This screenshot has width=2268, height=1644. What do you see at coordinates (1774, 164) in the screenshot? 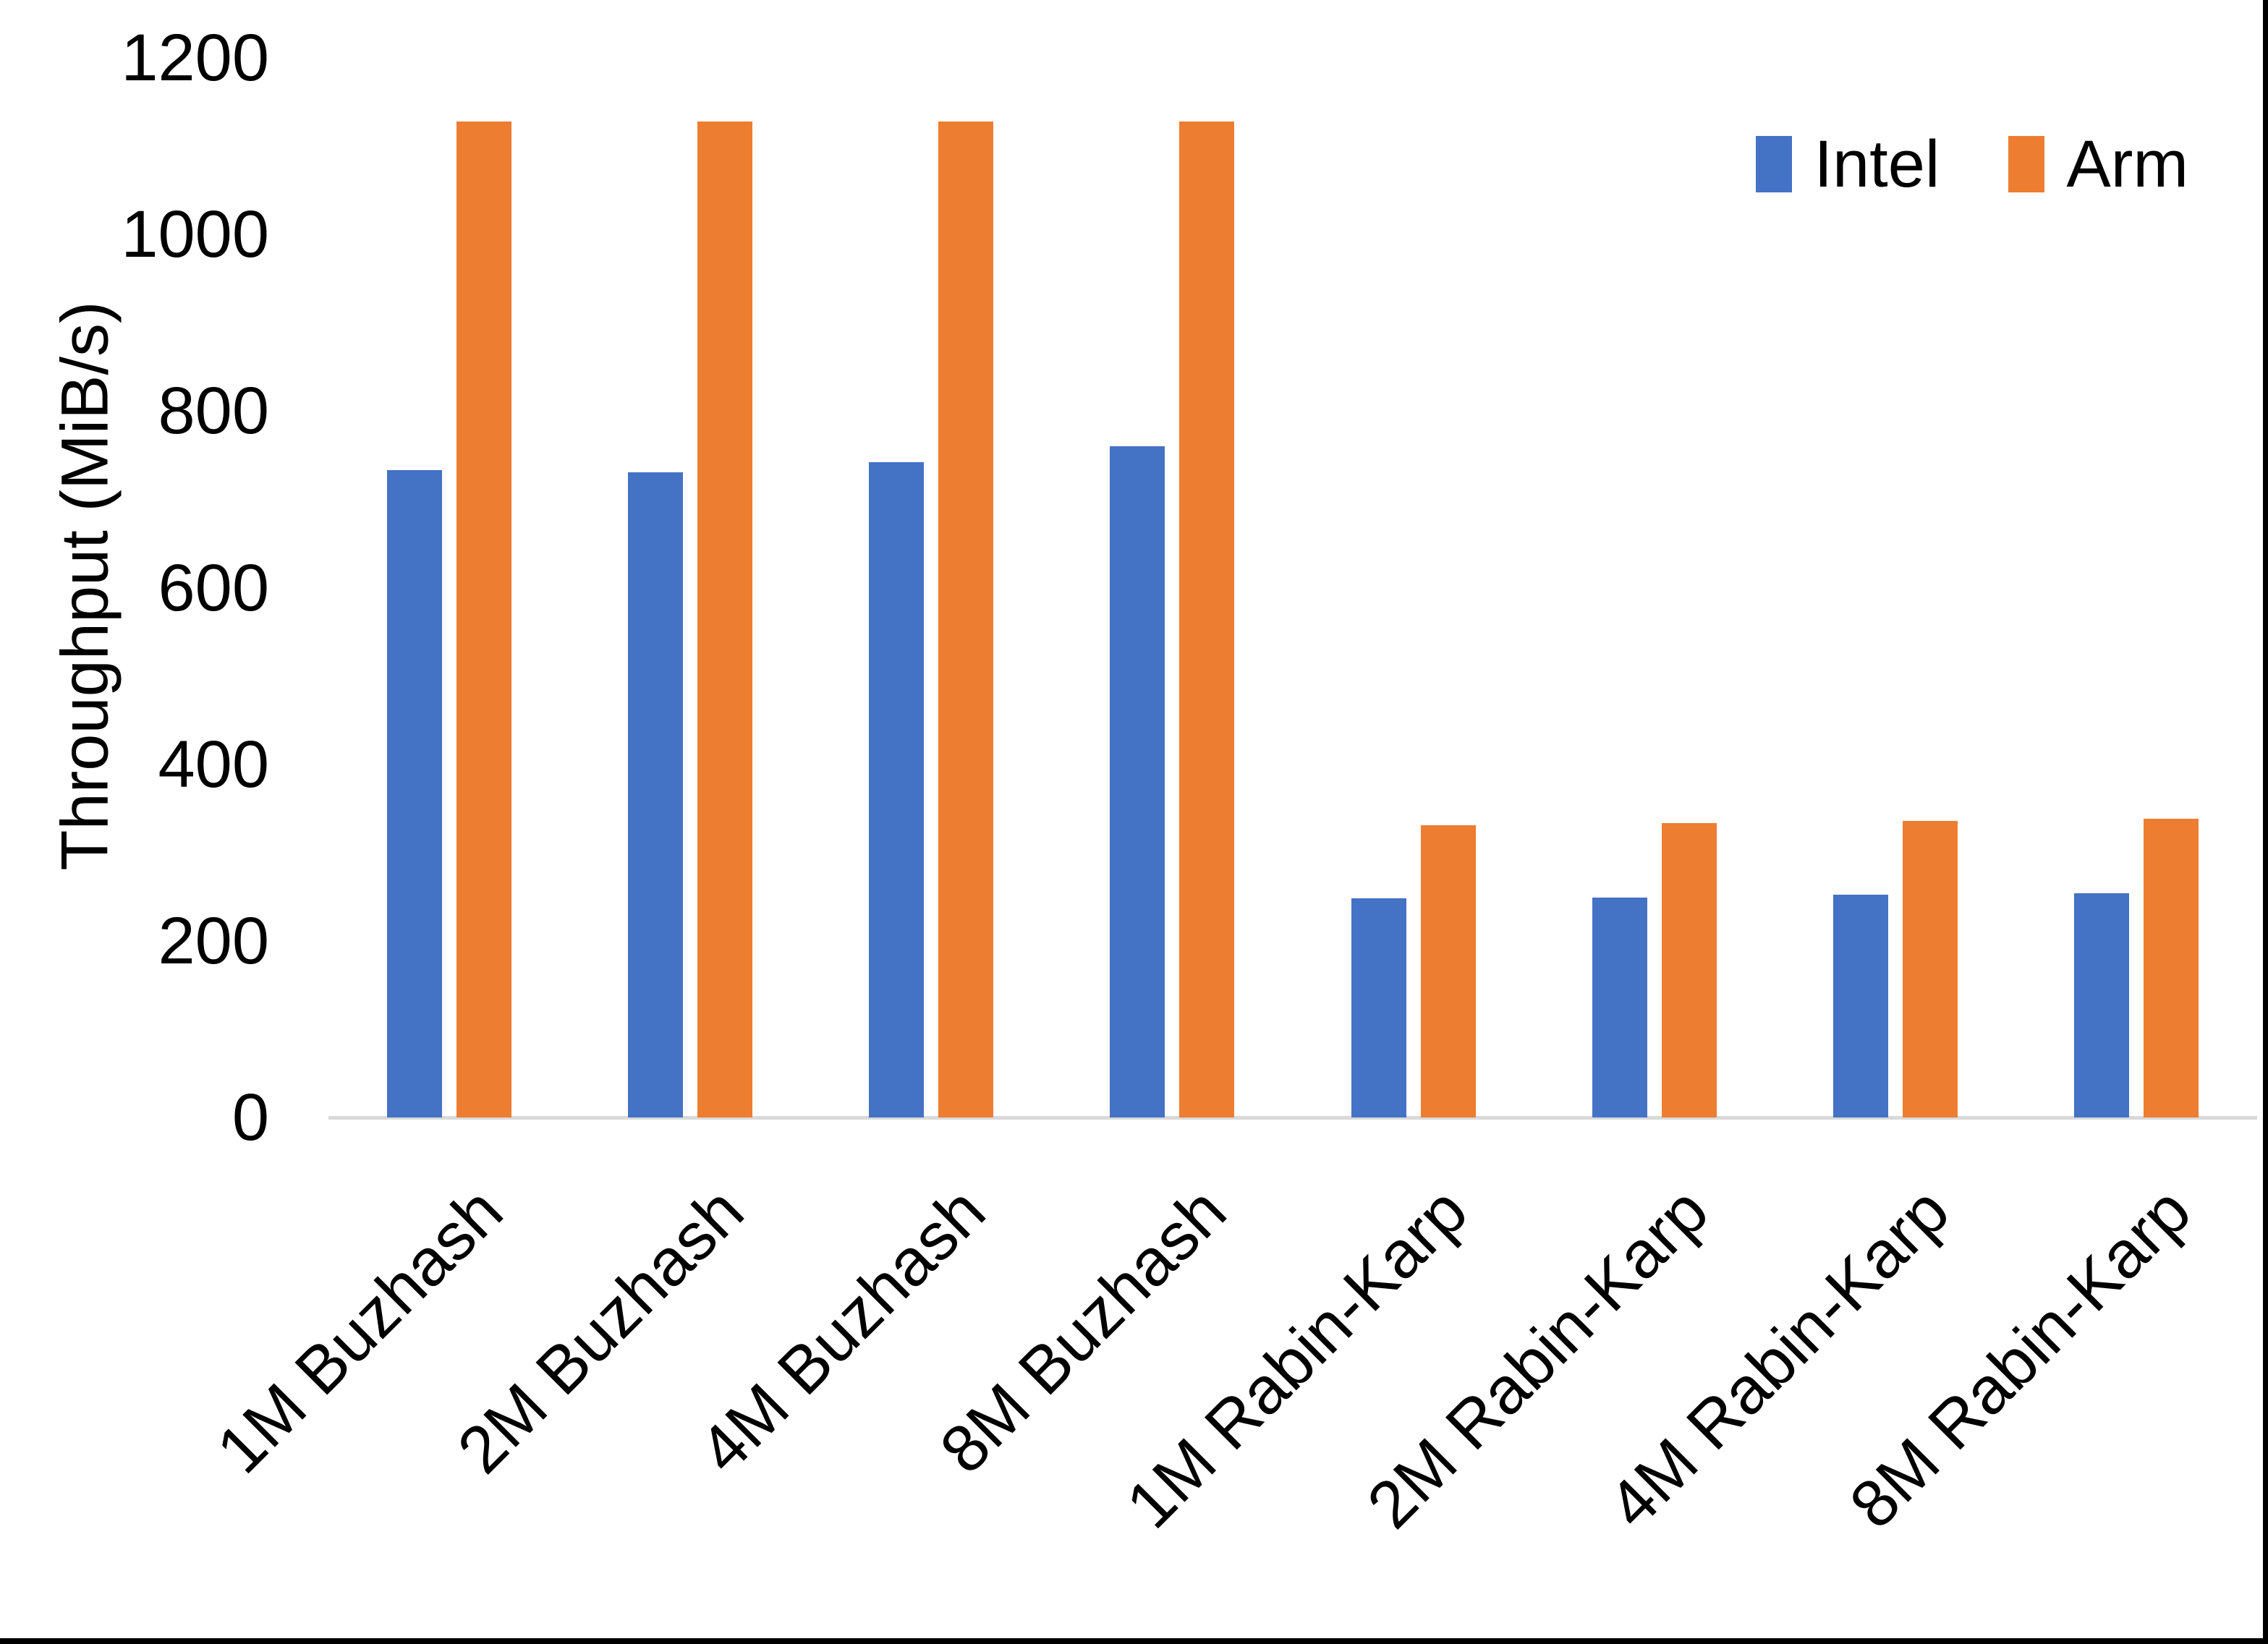
I see `intel-swatch-icon` at bounding box center [1774, 164].